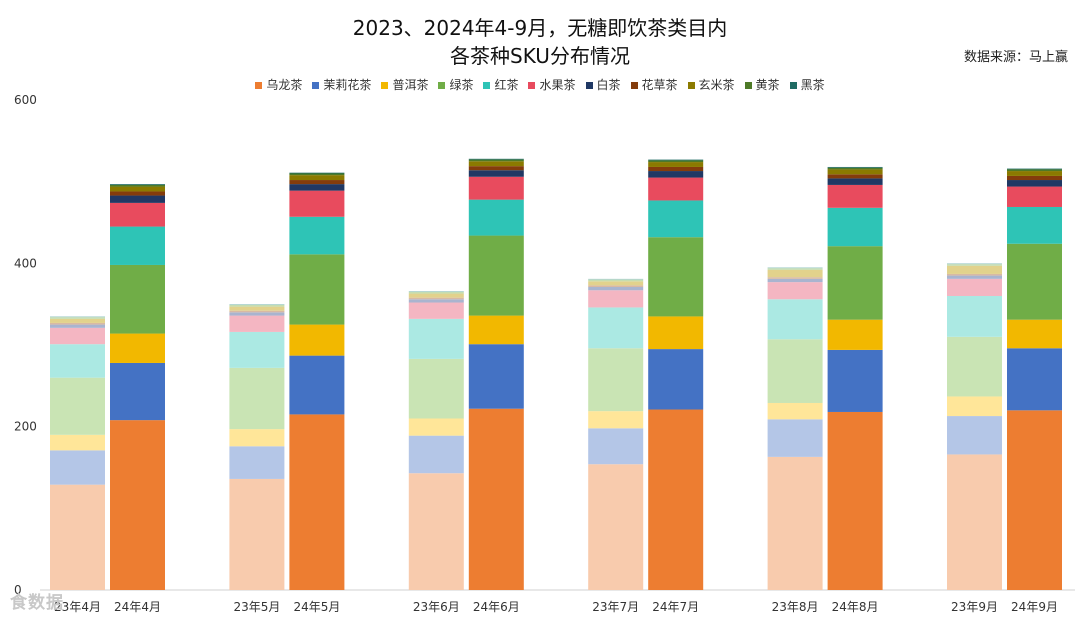  I want to click on legend-item: 普洱茶, so click(404, 84).